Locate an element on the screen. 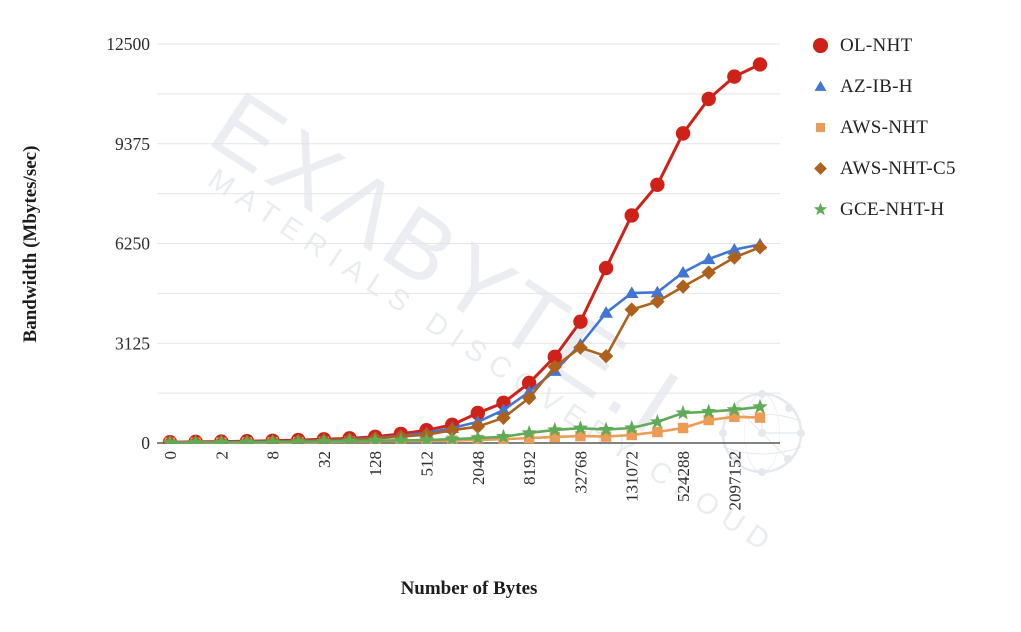 The image size is (1021, 632). y-tick-labels: 0 3125 6250 9375 12500 is located at coordinates (128, 243).